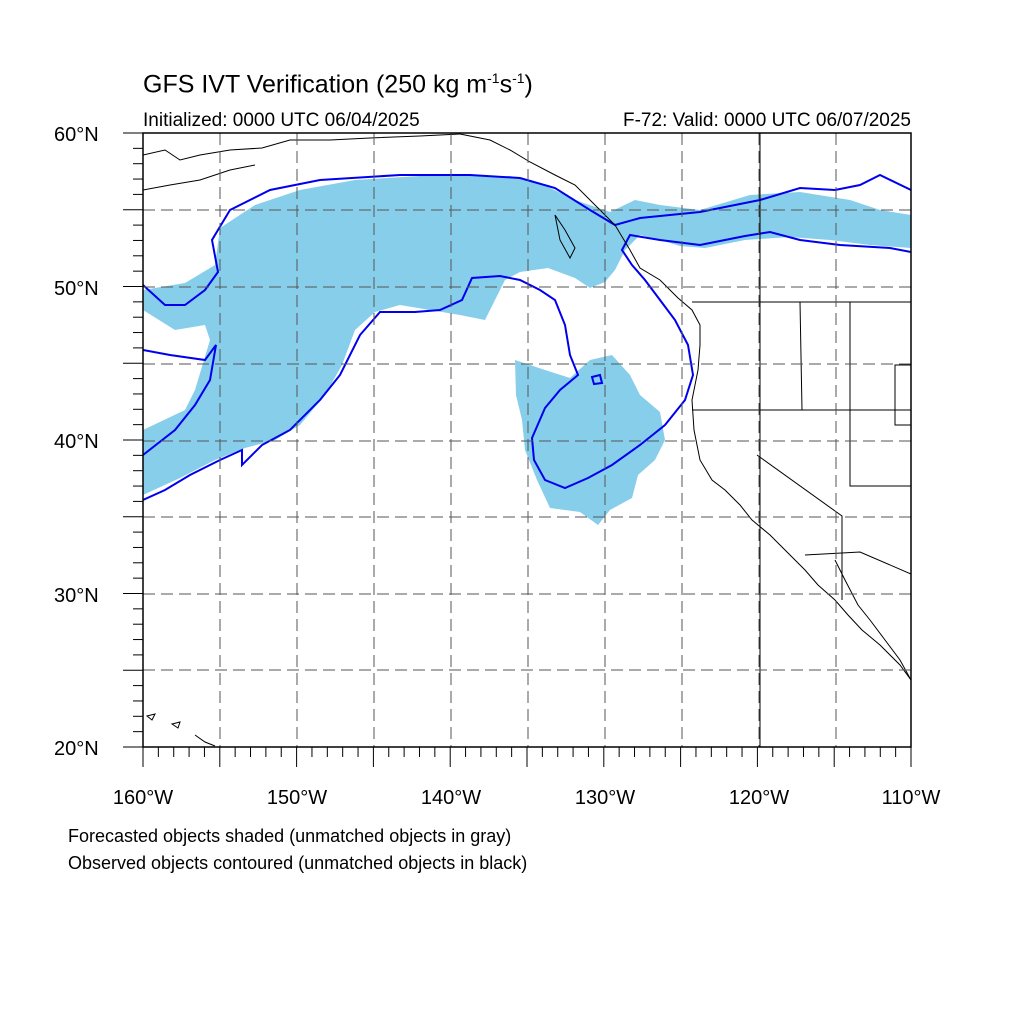  I want to click on forecast-object-notch, so click(176, 370).